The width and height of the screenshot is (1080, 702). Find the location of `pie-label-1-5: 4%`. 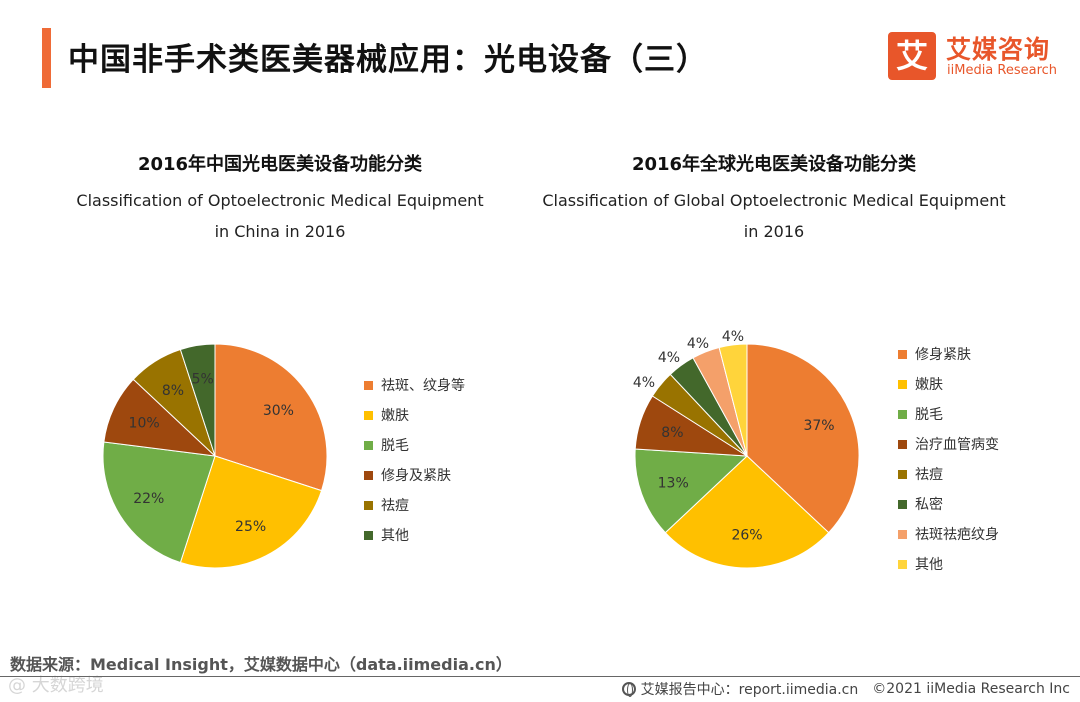

pie-label-1-5: 4% is located at coordinates (669, 358).